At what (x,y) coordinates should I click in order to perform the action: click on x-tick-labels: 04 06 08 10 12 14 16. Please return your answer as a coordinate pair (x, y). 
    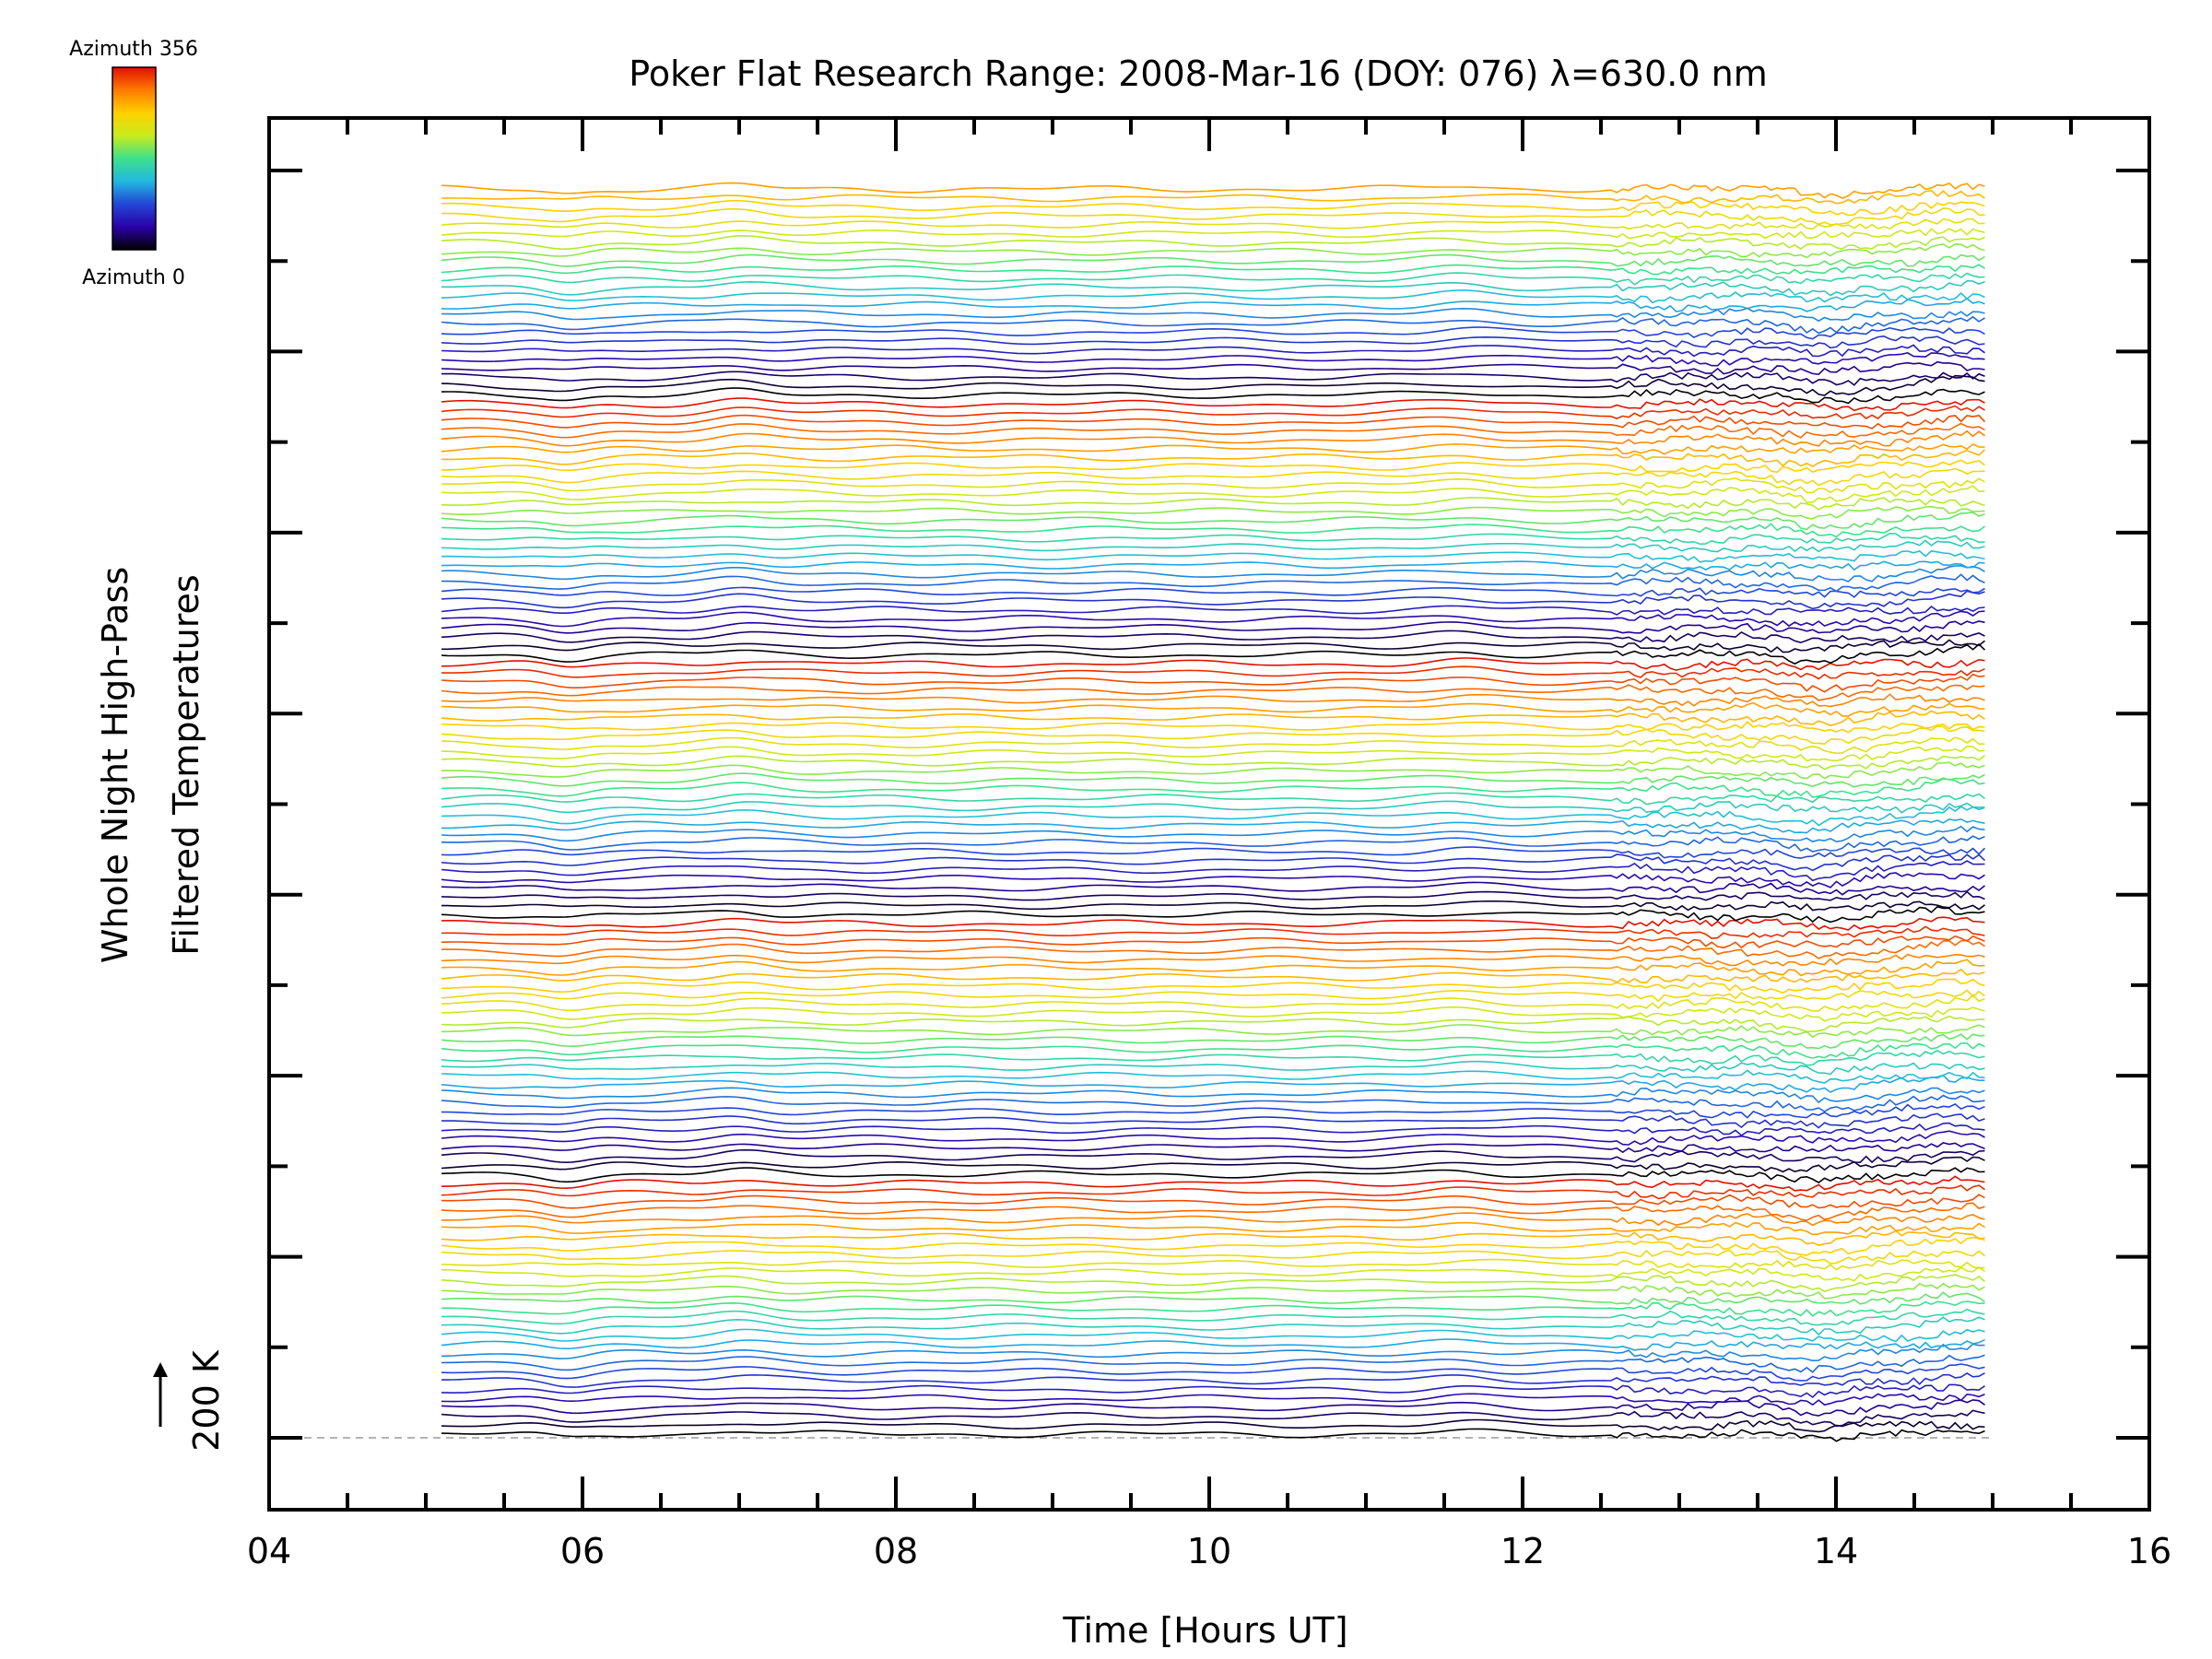
    Looking at the image, I should click on (1209, 1551).